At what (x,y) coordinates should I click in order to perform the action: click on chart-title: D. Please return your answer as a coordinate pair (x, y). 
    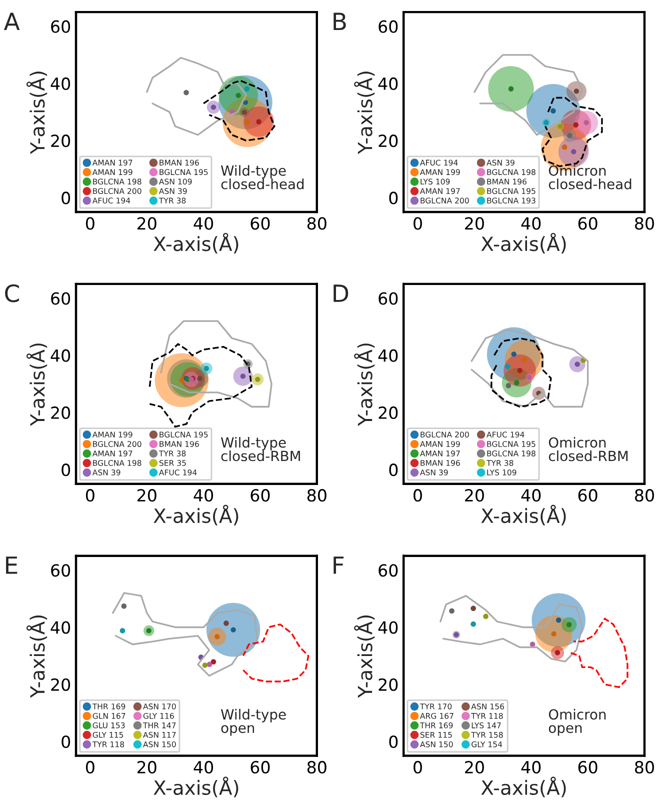
    Looking at the image, I should click on (341, 293).